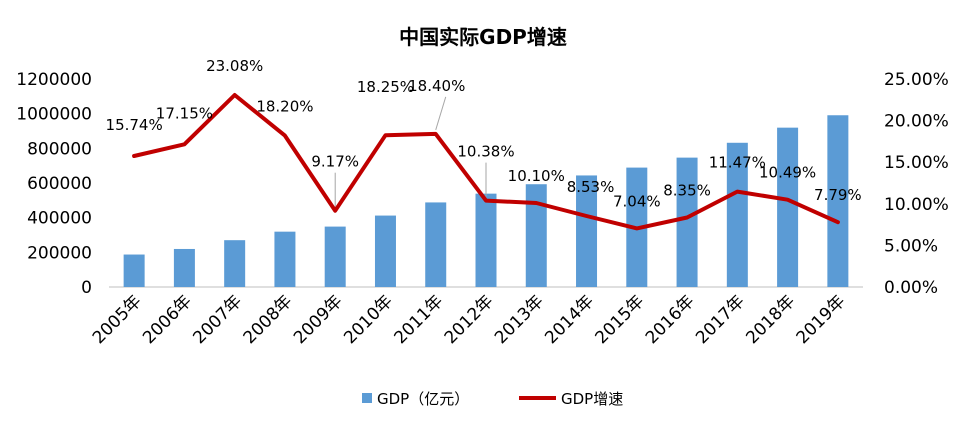  I want to click on right-tick-label: 0.00%, so click(911, 288).